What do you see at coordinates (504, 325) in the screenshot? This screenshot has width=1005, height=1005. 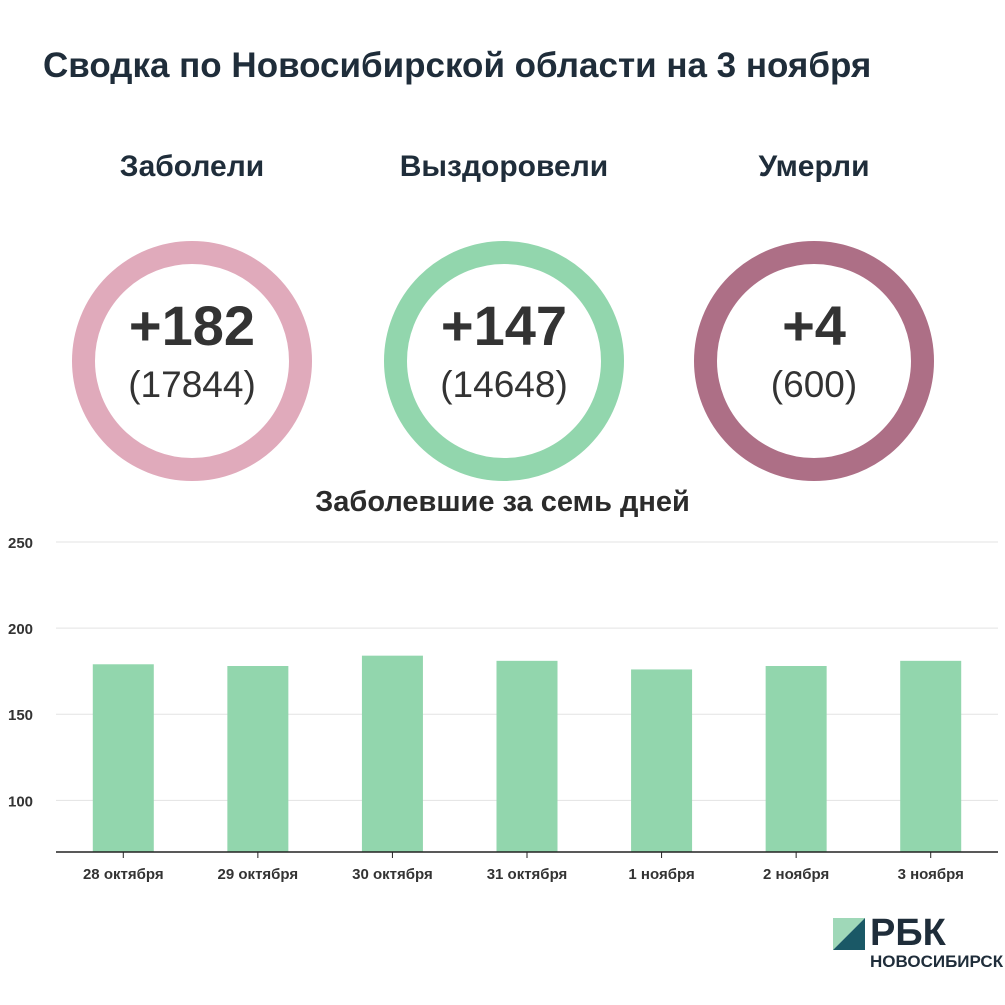 I see `stat-delta: +147` at bounding box center [504, 325].